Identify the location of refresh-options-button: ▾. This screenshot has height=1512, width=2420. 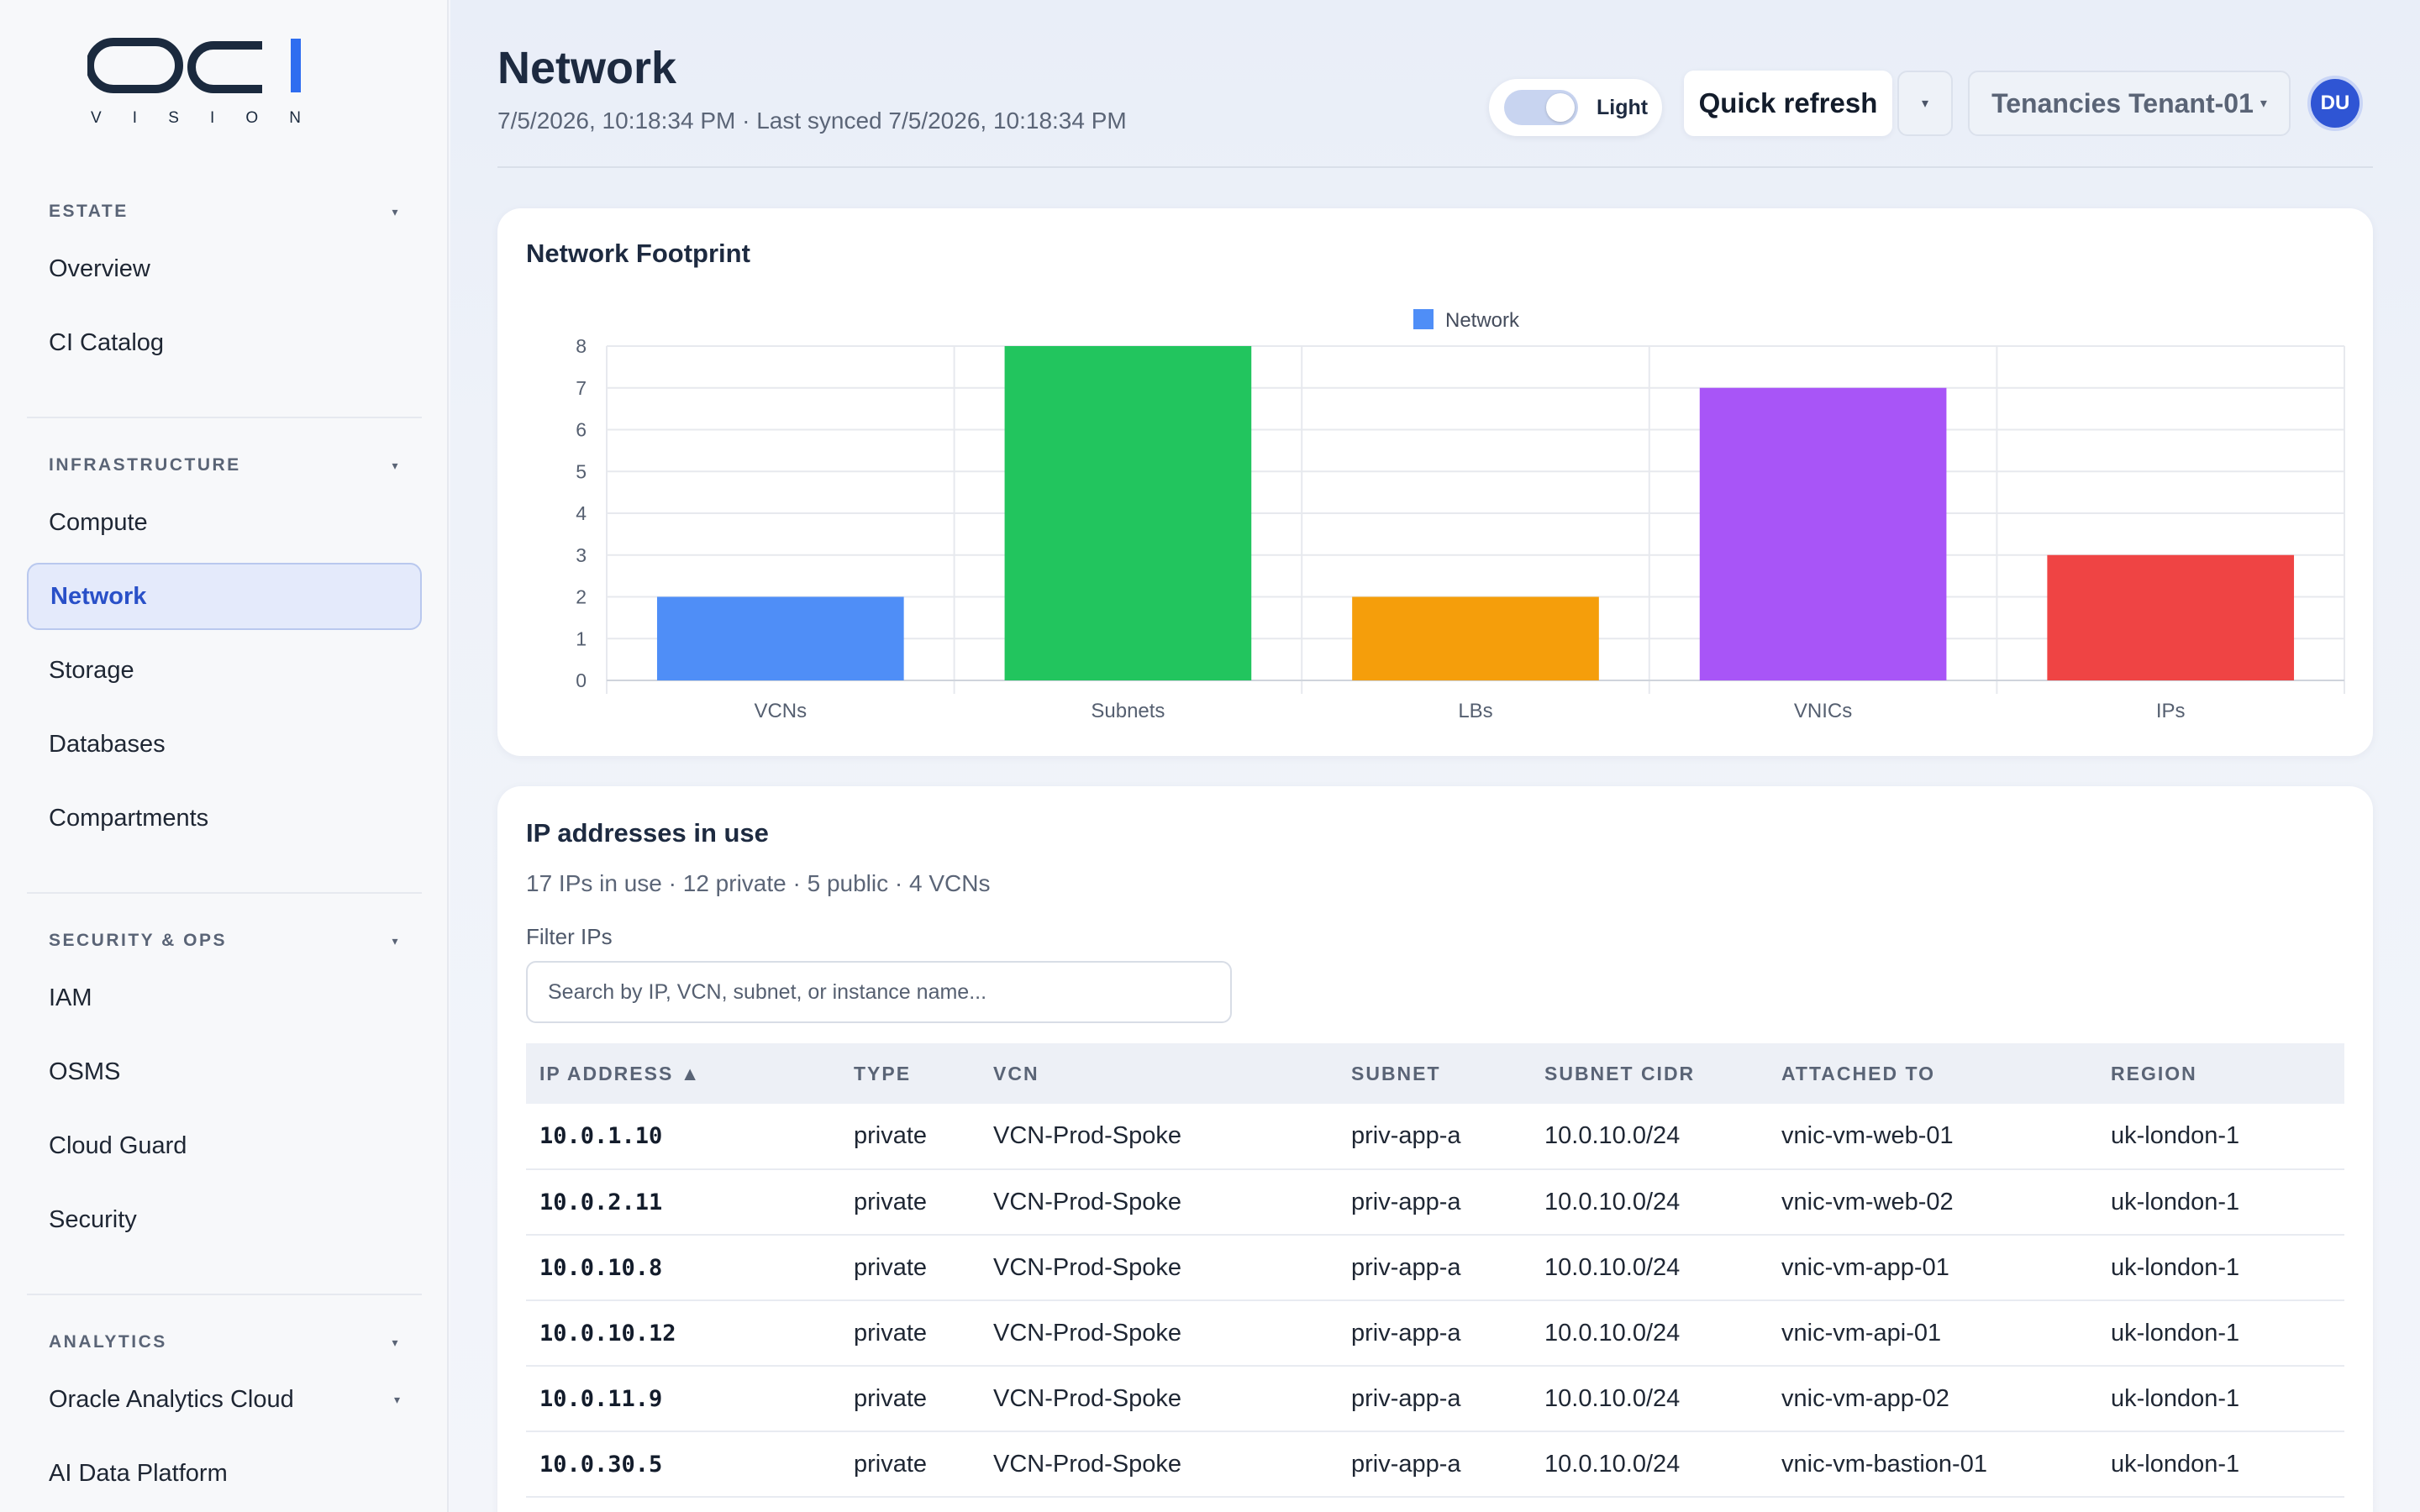
(1925, 103).